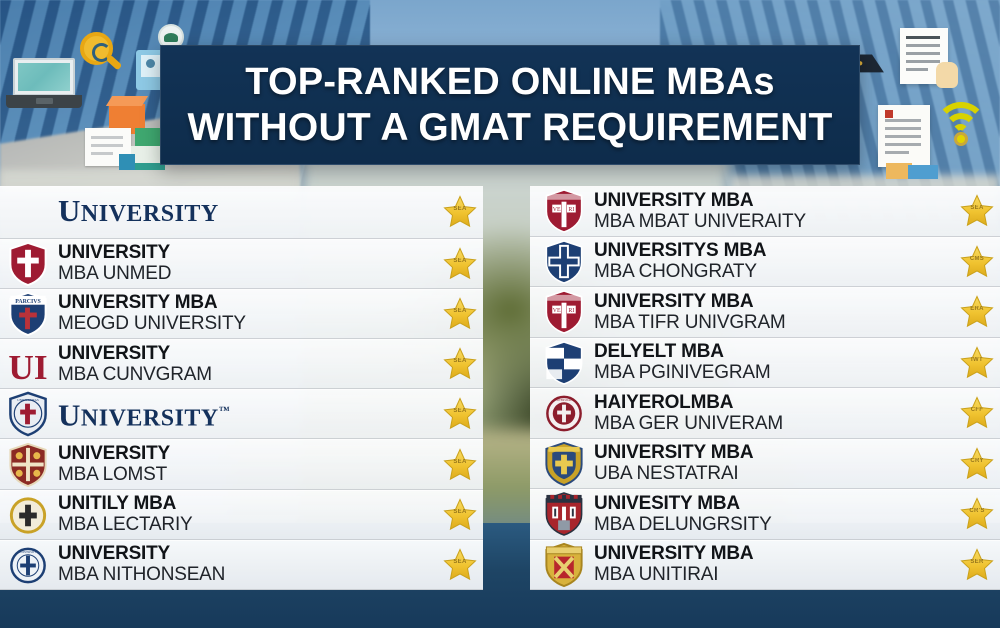  Describe the element at coordinates (117, 504) in the screenshot. I see `school-name: UNITILY MBA` at that location.